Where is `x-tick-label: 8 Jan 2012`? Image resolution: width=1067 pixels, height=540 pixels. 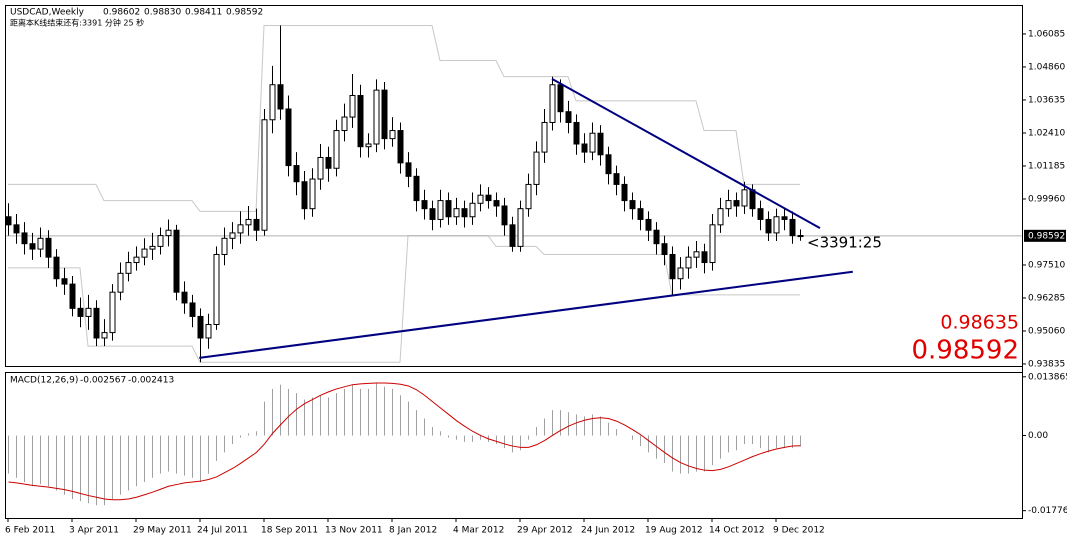 x-tick-label: 8 Jan 2012 is located at coordinates (413, 531).